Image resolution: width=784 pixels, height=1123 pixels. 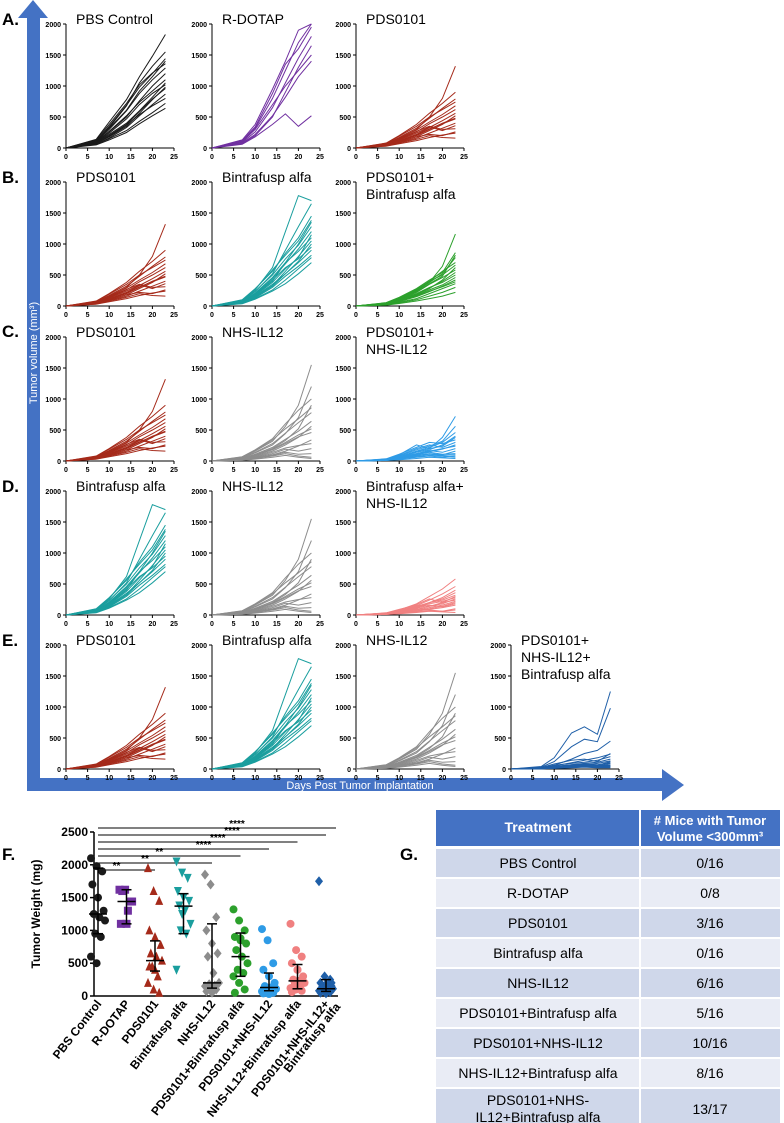 I want to click on table-cell: R-DOTAP, so click(x=538, y=893).